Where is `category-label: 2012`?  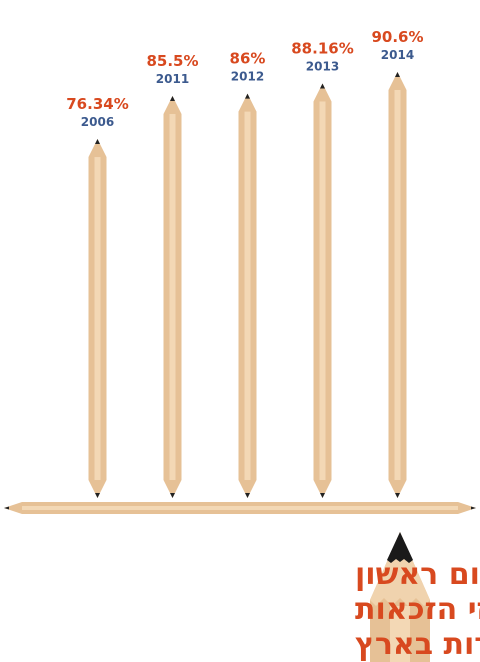 category-label: 2012 is located at coordinates (247, 77).